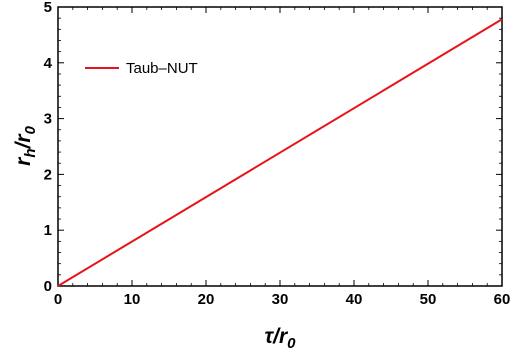  Describe the element at coordinates (48, 174) in the screenshot. I see `y-tick-label-2: 2` at that location.